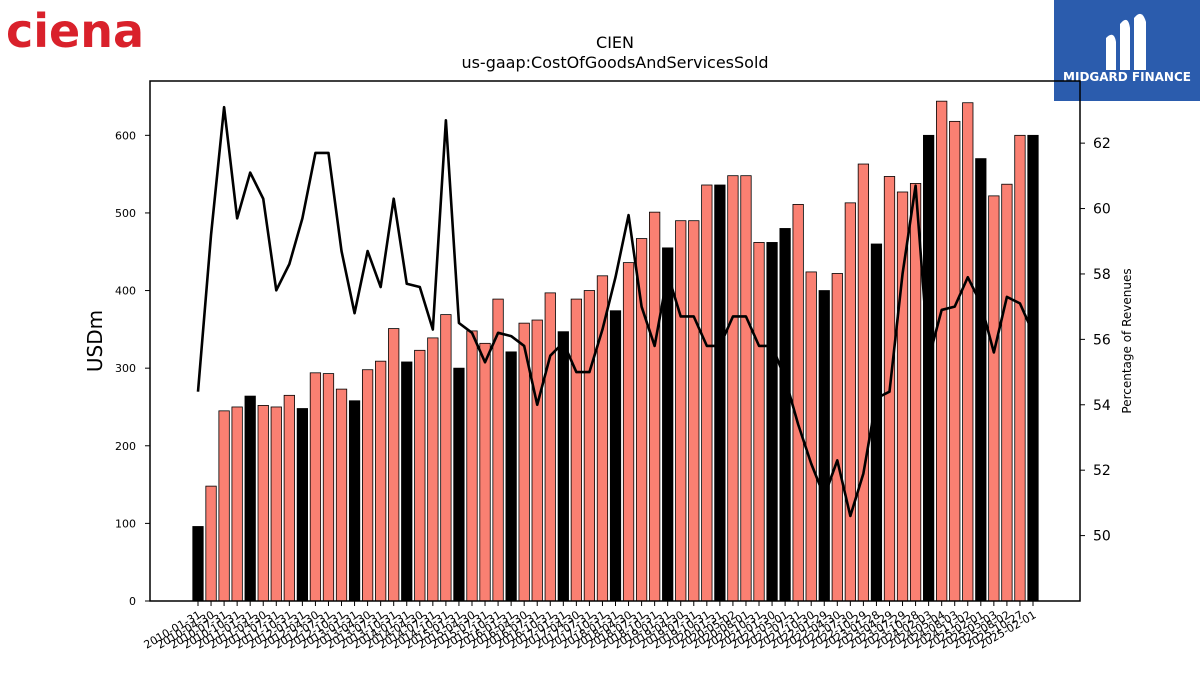 The width and height of the screenshot is (1200, 675). I want to click on chart-subtitle: us-gaap:CostOfGoodsAndServicesSold, so click(614, 62).